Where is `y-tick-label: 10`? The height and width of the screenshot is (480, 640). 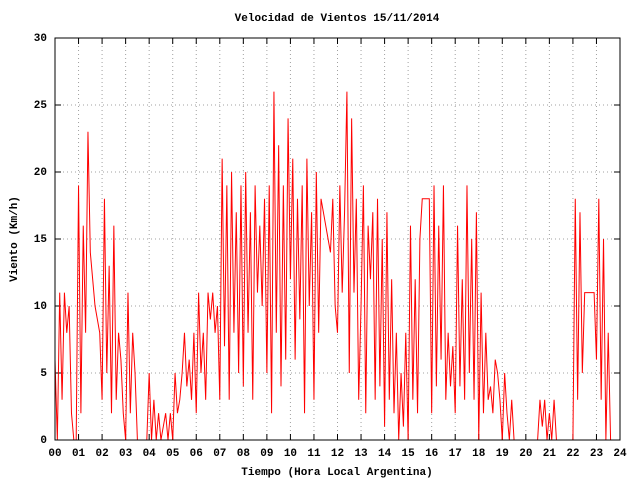 y-tick-label: 10 is located at coordinates (40, 307).